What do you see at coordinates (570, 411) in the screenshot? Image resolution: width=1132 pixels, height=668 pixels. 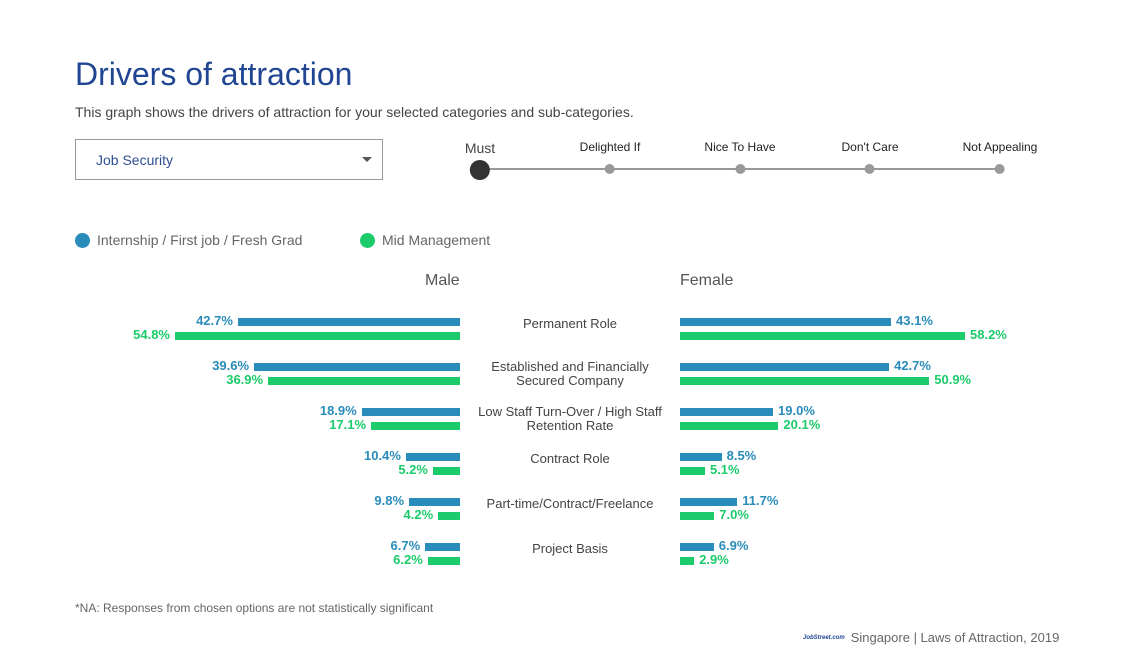 I see `category-label-line: Low Staff Turn-Over / High Staff` at bounding box center [570, 411].